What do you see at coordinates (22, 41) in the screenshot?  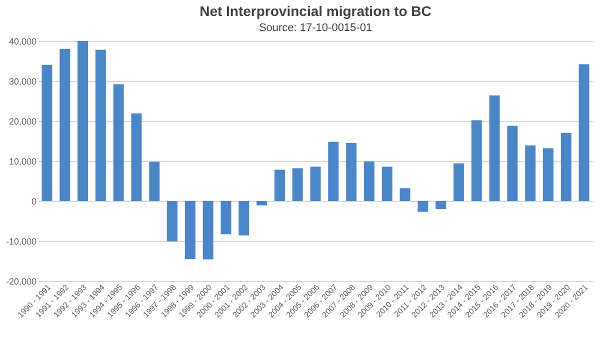 I see `y-tick-label: 40,000` at bounding box center [22, 41].